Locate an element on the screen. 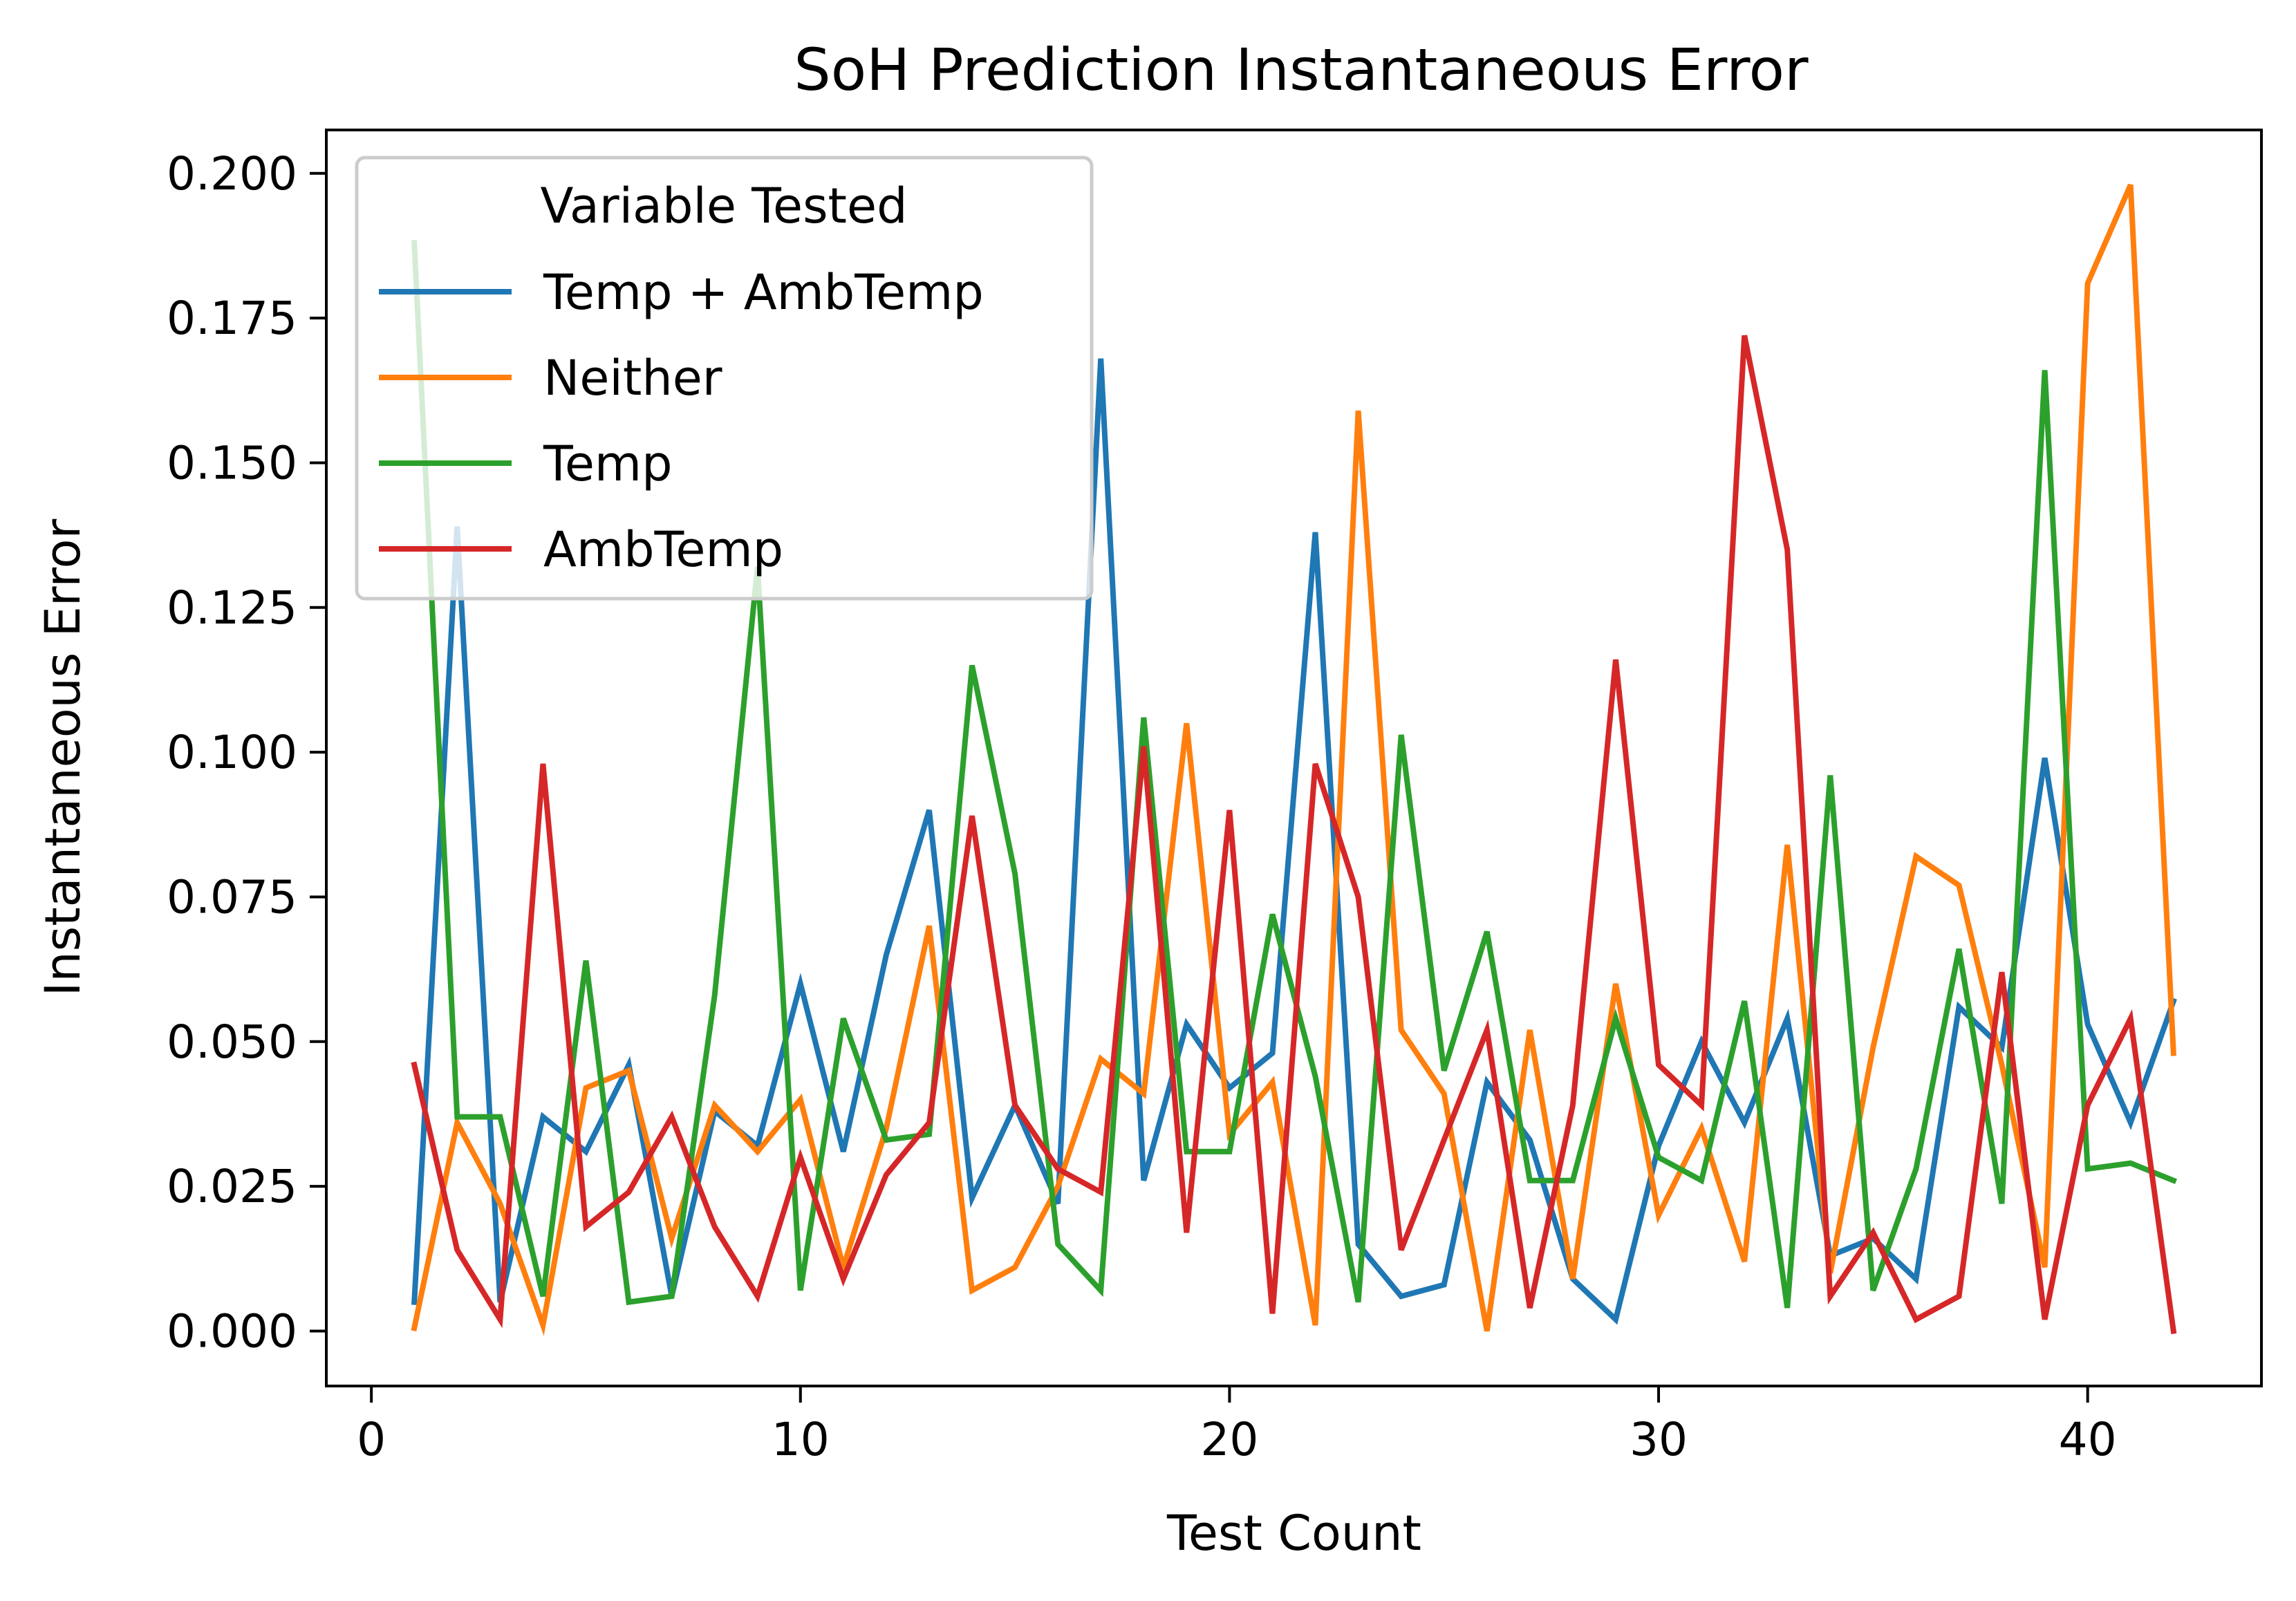 Image resolution: width=2296 pixels, height=1601 pixels. legend-label: AmbTemp is located at coordinates (663, 549).